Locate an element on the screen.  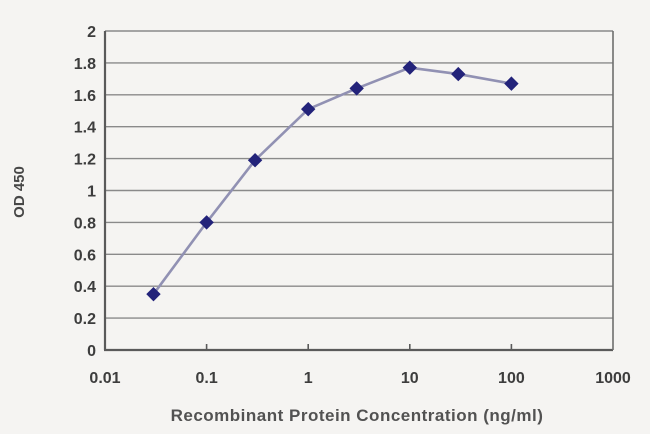
y-tick-label: 0.6 is located at coordinates (85, 255).